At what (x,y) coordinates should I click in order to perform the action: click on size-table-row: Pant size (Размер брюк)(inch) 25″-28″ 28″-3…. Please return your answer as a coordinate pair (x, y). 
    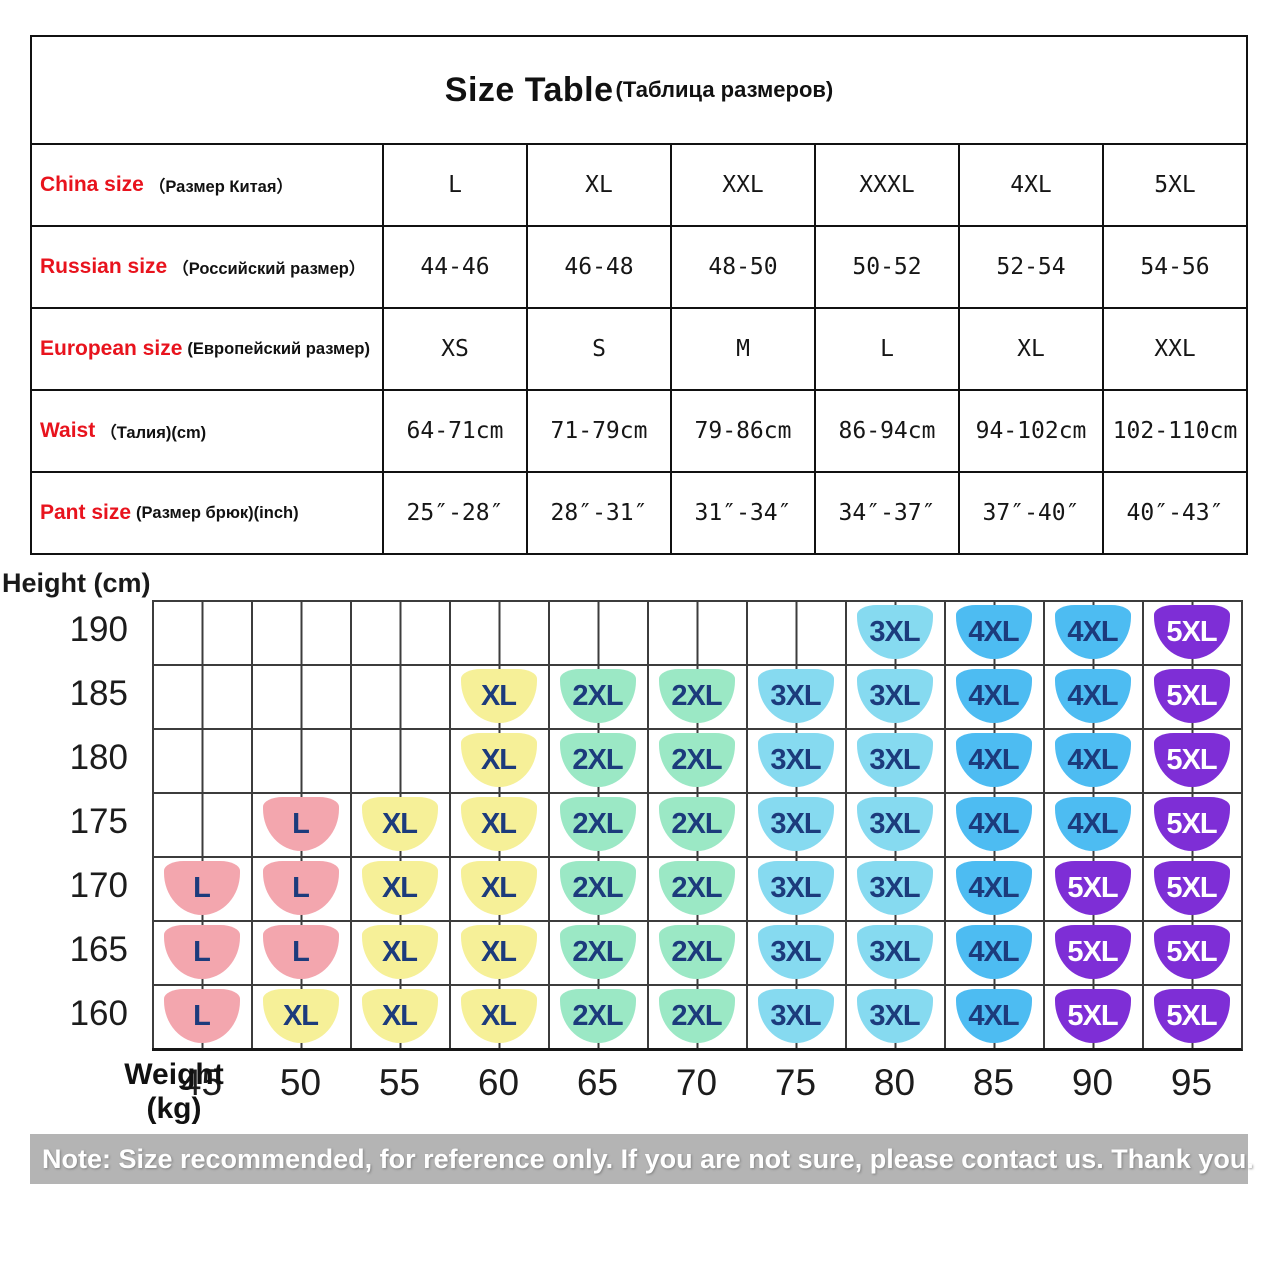
    Looking at the image, I should click on (639, 512).